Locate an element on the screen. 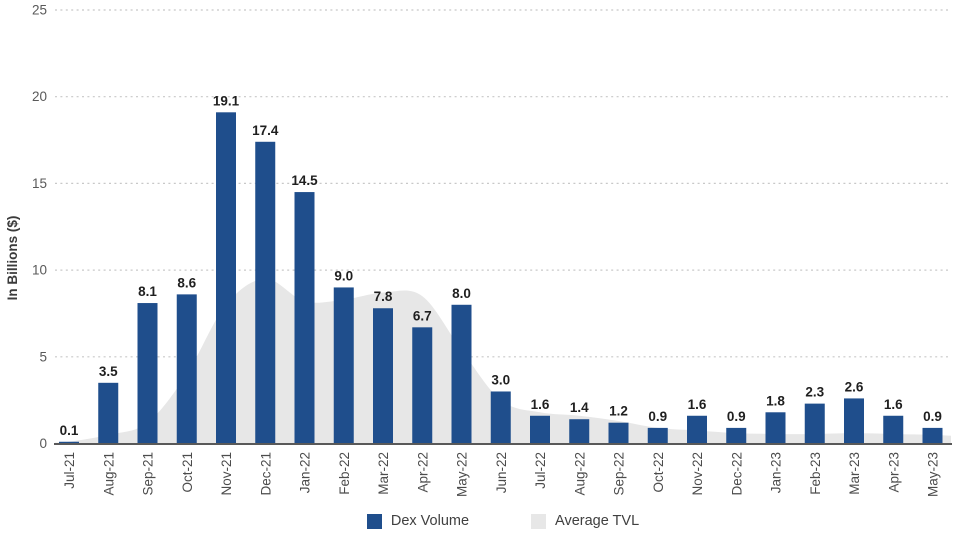 This screenshot has height=540, width=960. x-tick-label: Sep-21 is located at coordinates (148, 474).